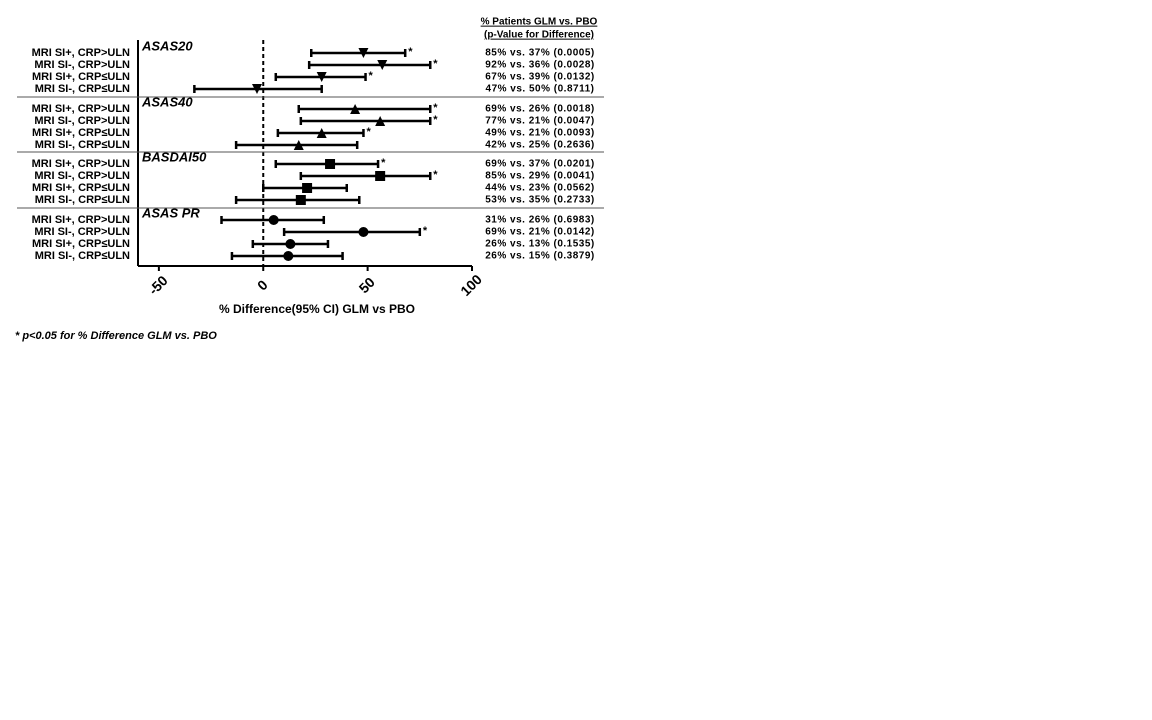 The image size is (1152, 720). I want to click on row-stats: 85% vs. 37% (0.0005), so click(540, 53).